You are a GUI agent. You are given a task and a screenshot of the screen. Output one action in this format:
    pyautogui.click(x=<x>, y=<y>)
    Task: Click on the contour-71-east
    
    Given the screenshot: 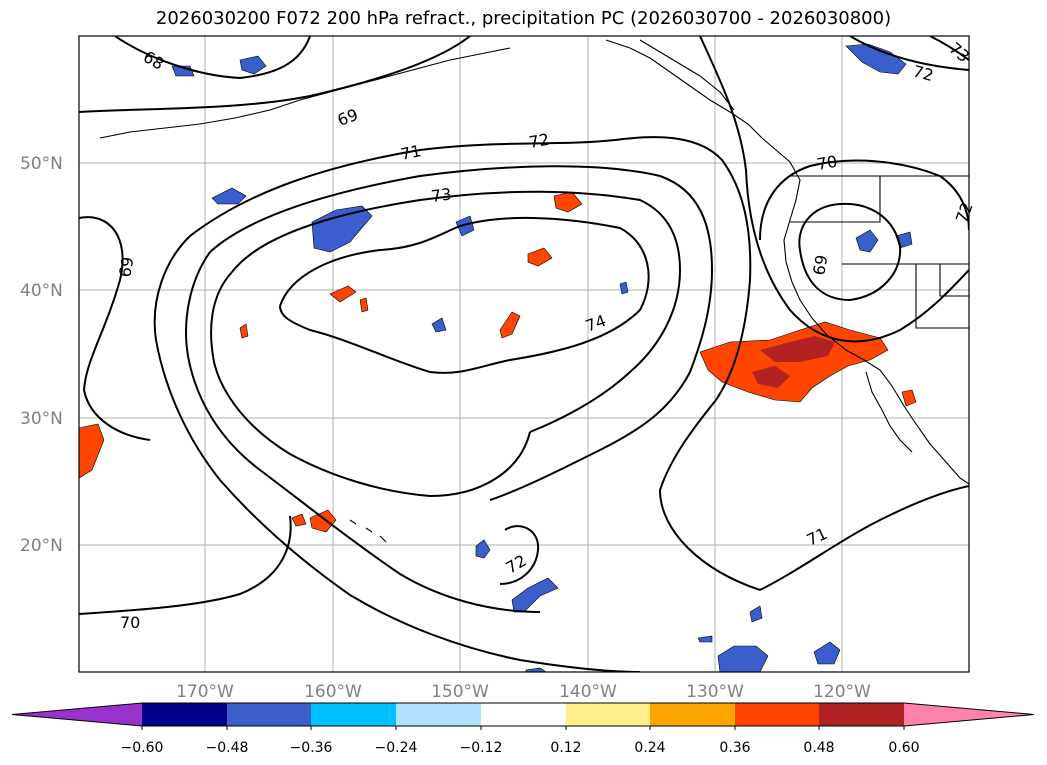 What is the action you would take?
    pyautogui.click(x=834, y=189)
    